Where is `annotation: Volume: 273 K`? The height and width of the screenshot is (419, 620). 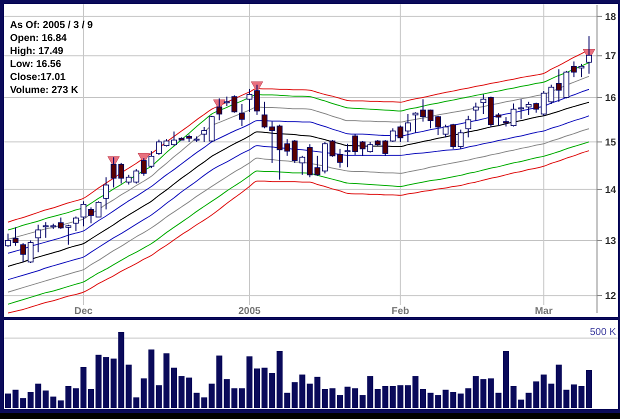
annotation: Volume: 273 K is located at coordinates (44, 90).